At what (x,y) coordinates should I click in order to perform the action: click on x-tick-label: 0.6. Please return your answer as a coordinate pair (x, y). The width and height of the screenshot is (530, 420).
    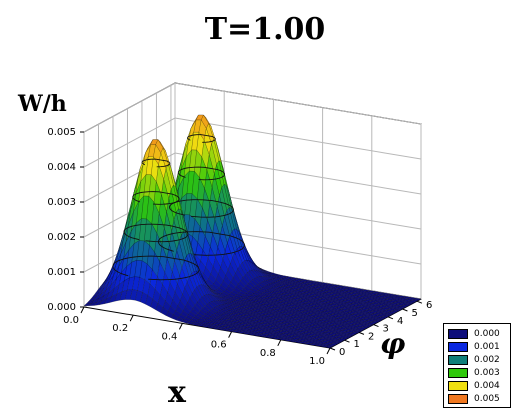
    Looking at the image, I should click on (219, 345).